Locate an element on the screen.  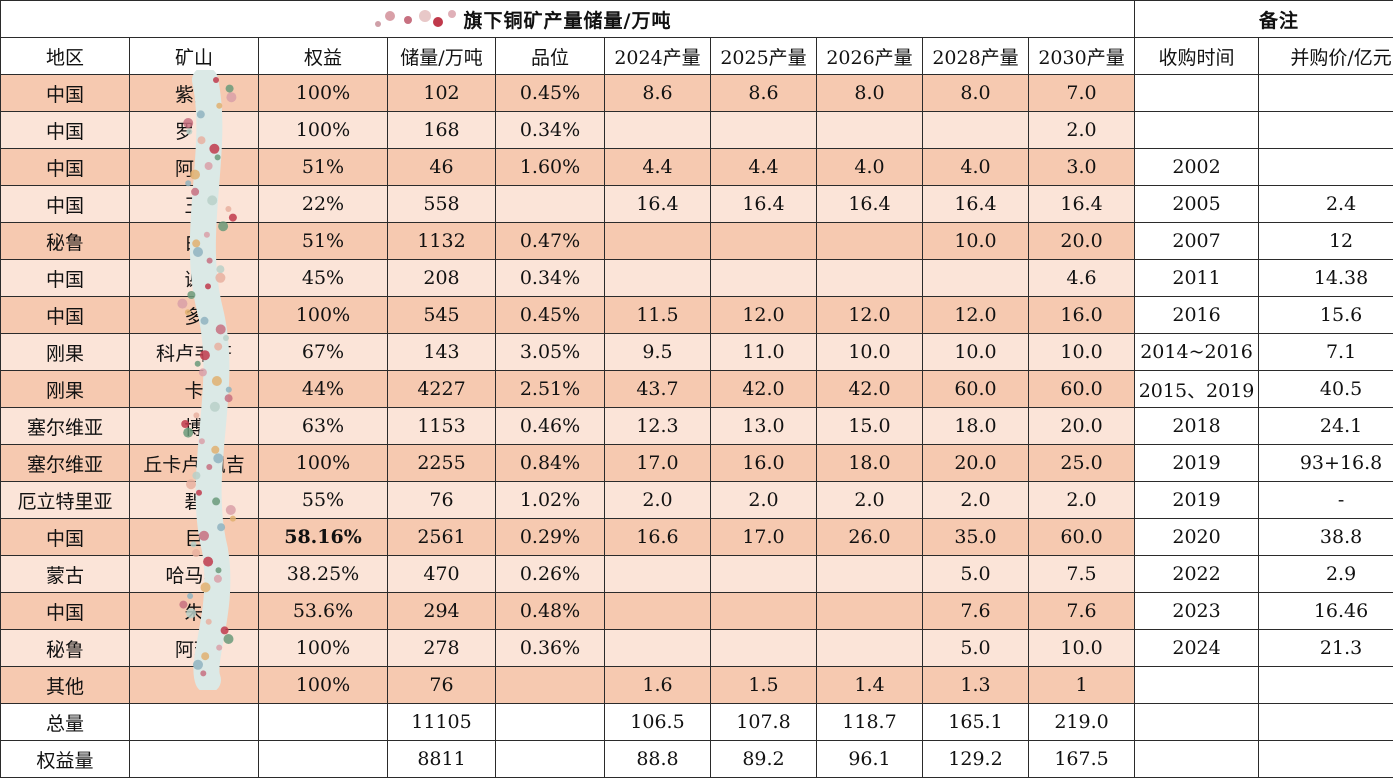
title-row: 旗下铜矿产量储量/万吨 备注 is located at coordinates (696, 19).